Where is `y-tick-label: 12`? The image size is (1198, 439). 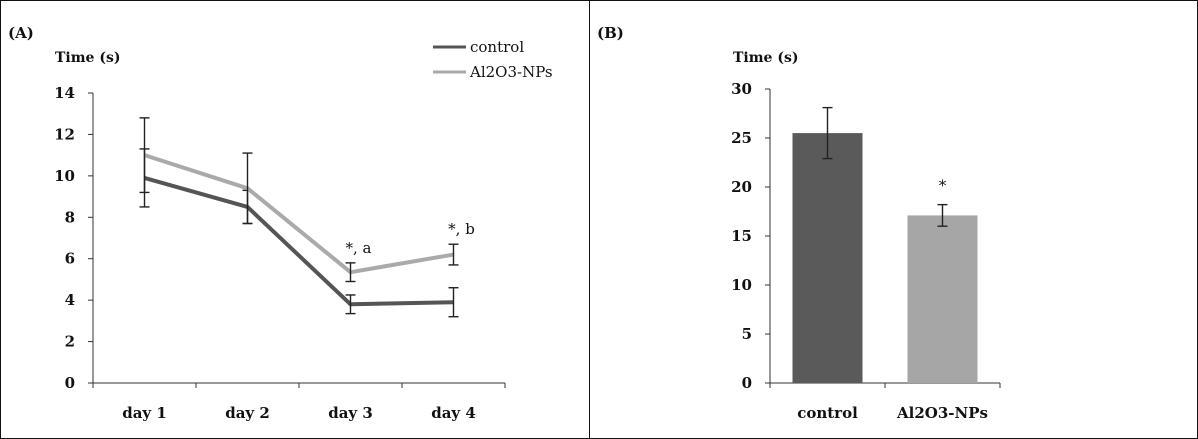 y-tick-label: 12 is located at coordinates (64, 134).